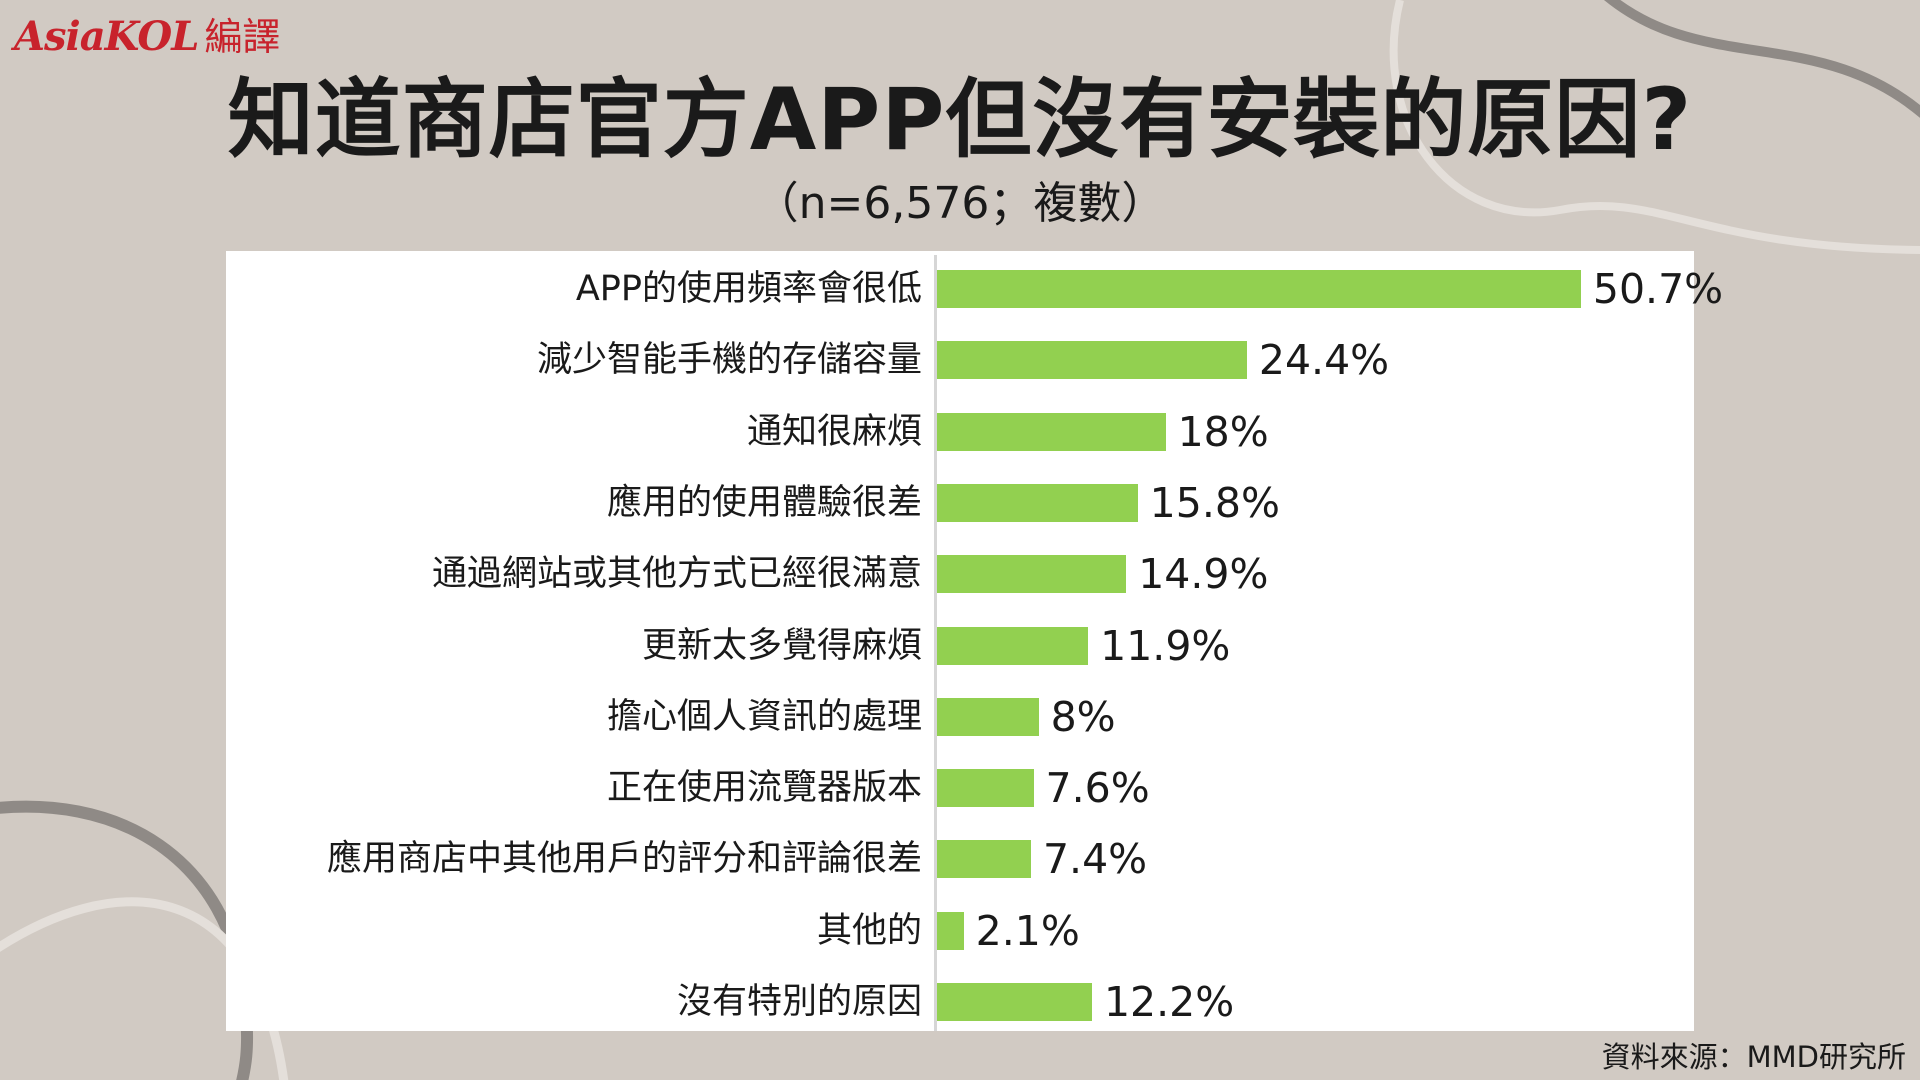 This screenshot has width=1920, height=1080. Describe the element at coordinates (1753, 1057) in the screenshot. I see `source-note: 資料來源：MMD研究所` at that location.